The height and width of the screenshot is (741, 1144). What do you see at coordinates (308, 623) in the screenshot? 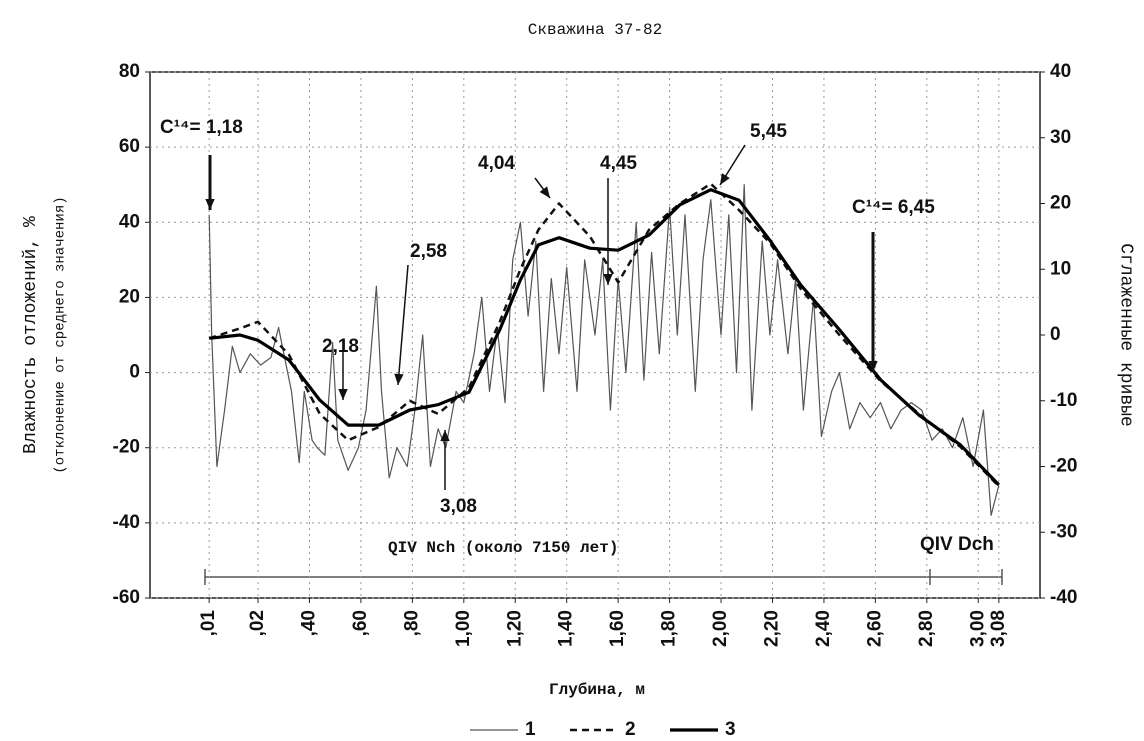
I see `x-tick-label: ,40` at bounding box center [308, 623].